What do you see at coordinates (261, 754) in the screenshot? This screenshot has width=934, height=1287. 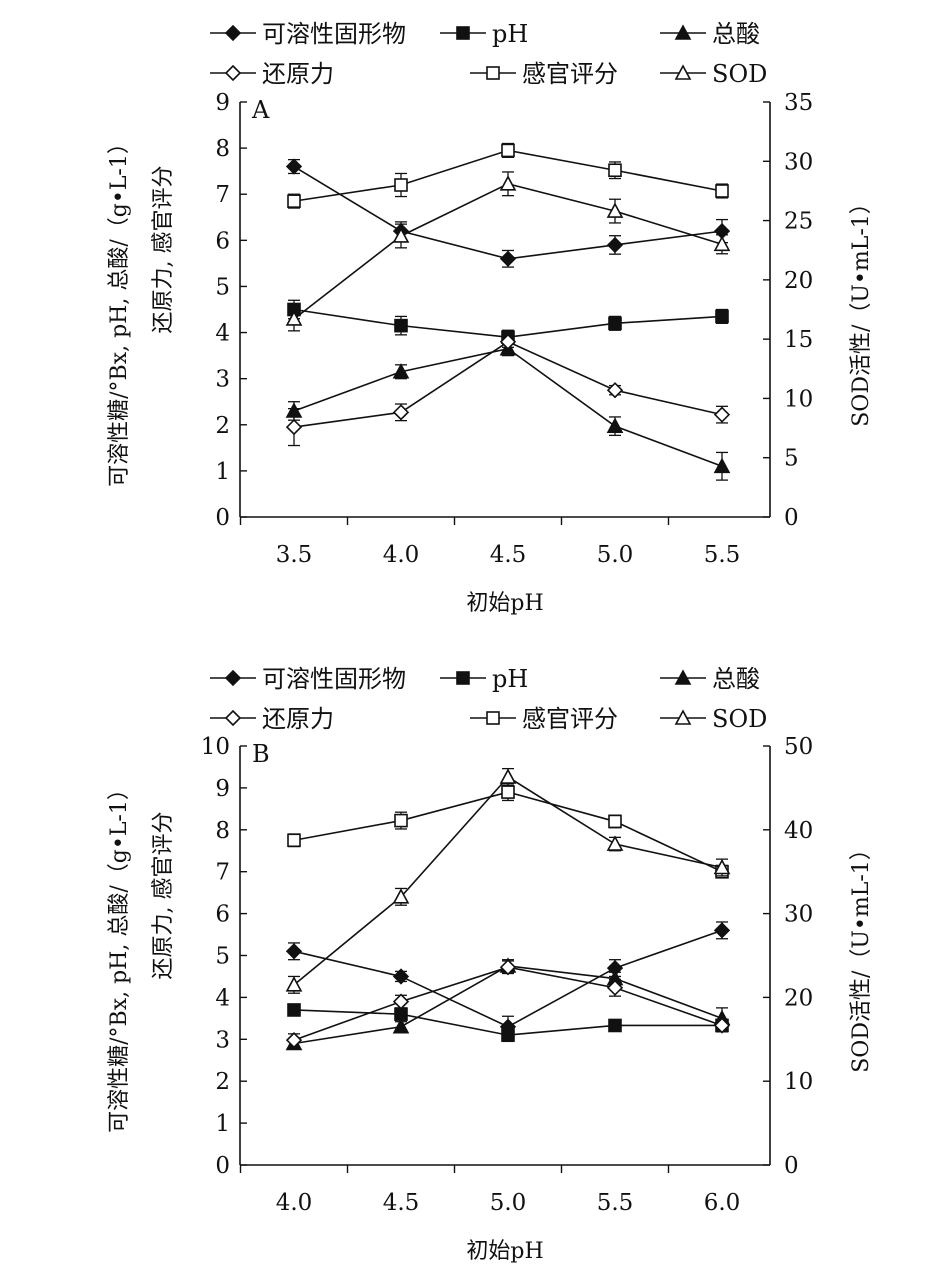 I see `panel-label: B` at bounding box center [261, 754].